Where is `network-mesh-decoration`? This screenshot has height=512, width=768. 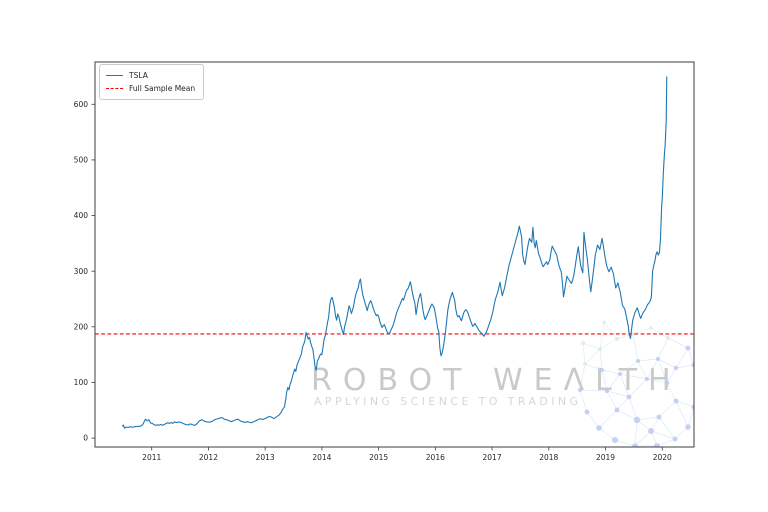 network-mesh-decoration is located at coordinates (635, 383).